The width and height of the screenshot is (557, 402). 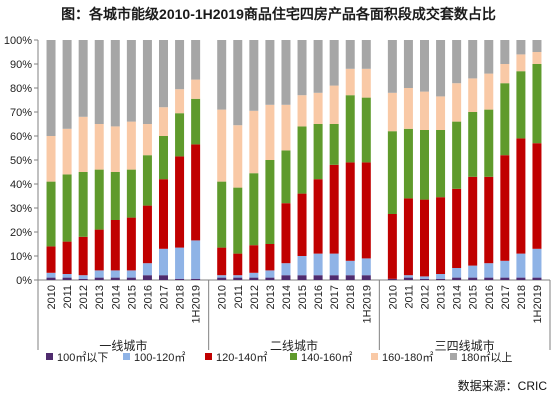 What do you see at coordinates (21, 209) in the screenshot?
I see `y-tick-label: 30%` at bounding box center [21, 209].